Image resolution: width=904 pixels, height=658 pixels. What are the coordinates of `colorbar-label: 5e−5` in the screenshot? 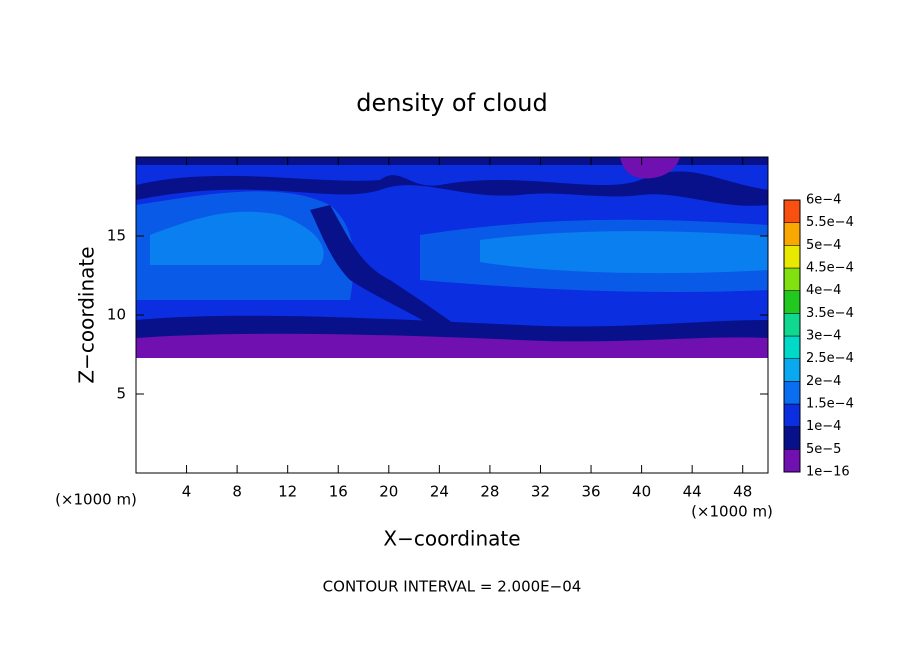 It's located at (823, 449).